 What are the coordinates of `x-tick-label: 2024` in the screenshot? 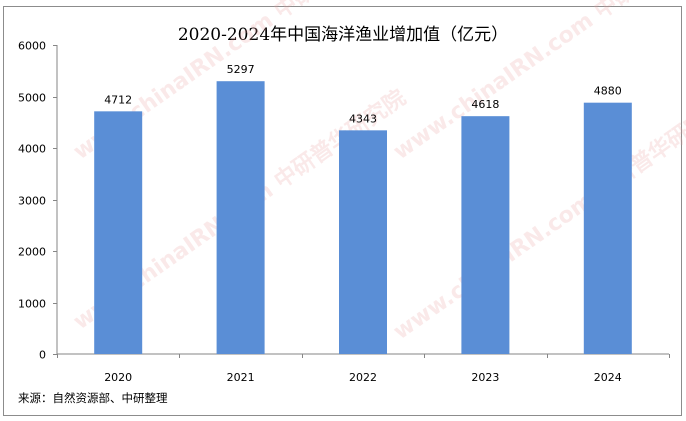 It's located at (608, 377).